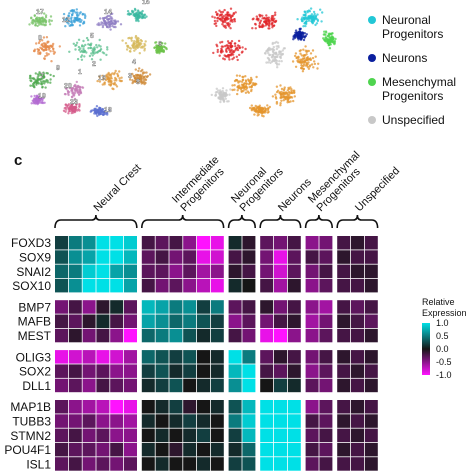  What do you see at coordinates (444, 313) in the screenshot?
I see `legend-title: Expression` at bounding box center [444, 313].